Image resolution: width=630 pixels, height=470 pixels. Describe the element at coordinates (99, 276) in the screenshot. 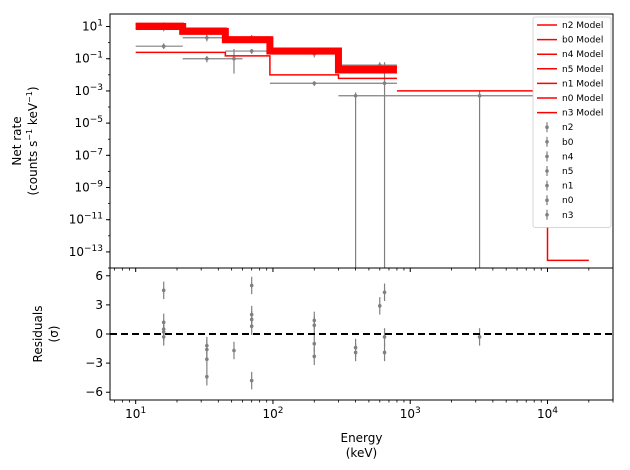

I see `res-y-tick-label-0: 6` at that location.